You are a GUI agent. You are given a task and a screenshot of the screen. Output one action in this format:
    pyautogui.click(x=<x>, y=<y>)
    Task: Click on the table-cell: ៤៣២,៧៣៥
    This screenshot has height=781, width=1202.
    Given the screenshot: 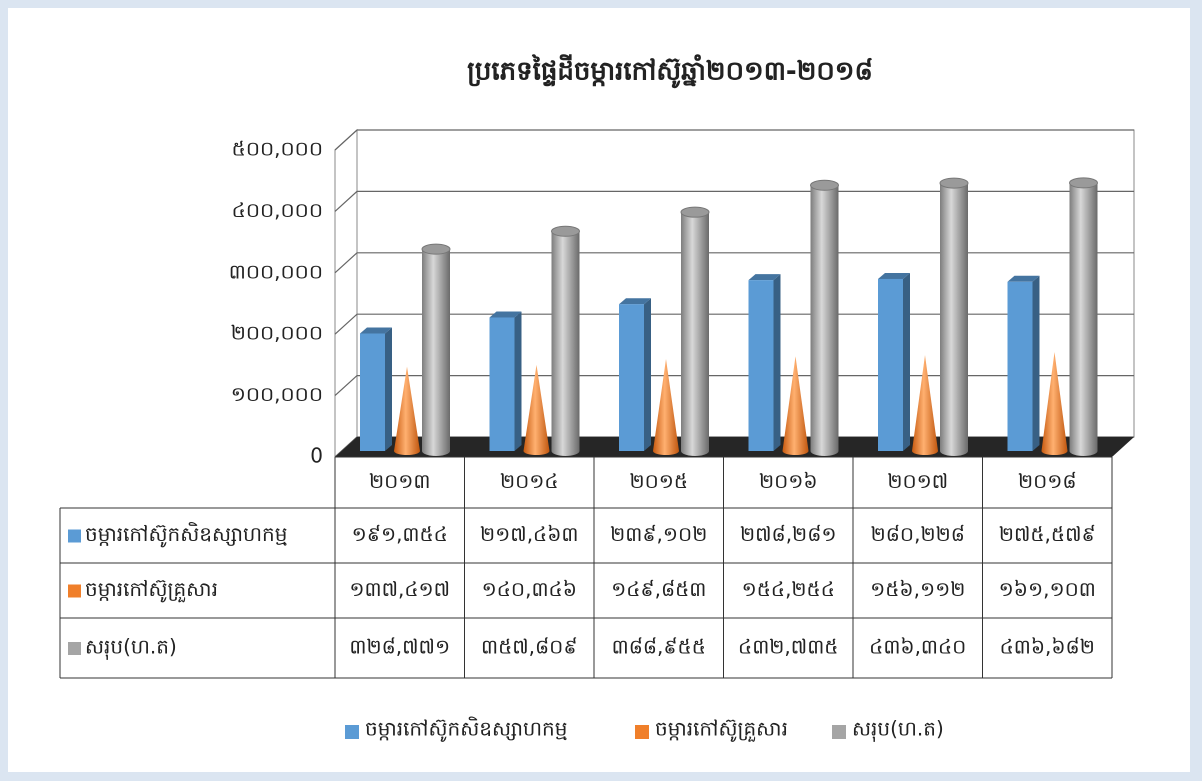 What is the action you would take?
    pyautogui.click(x=788, y=647)
    